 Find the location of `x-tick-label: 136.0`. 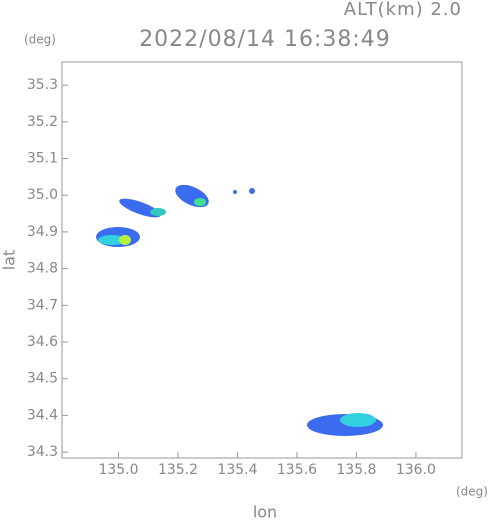

x-tick-label: 136.0 is located at coordinates (416, 470).